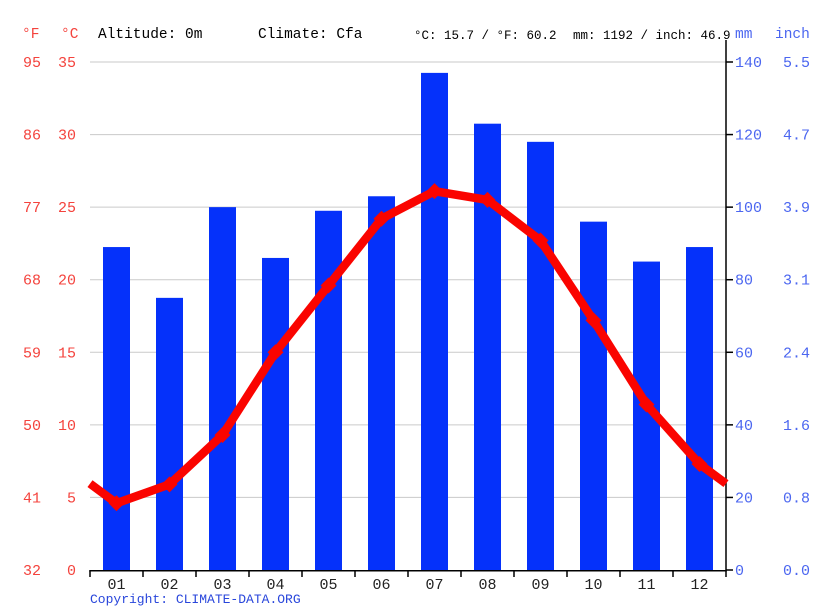 This screenshot has width=815, height=611. What do you see at coordinates (116, 585) in the screenshot?
I see `month-label-01: 01` at bounding box center [116, 585].